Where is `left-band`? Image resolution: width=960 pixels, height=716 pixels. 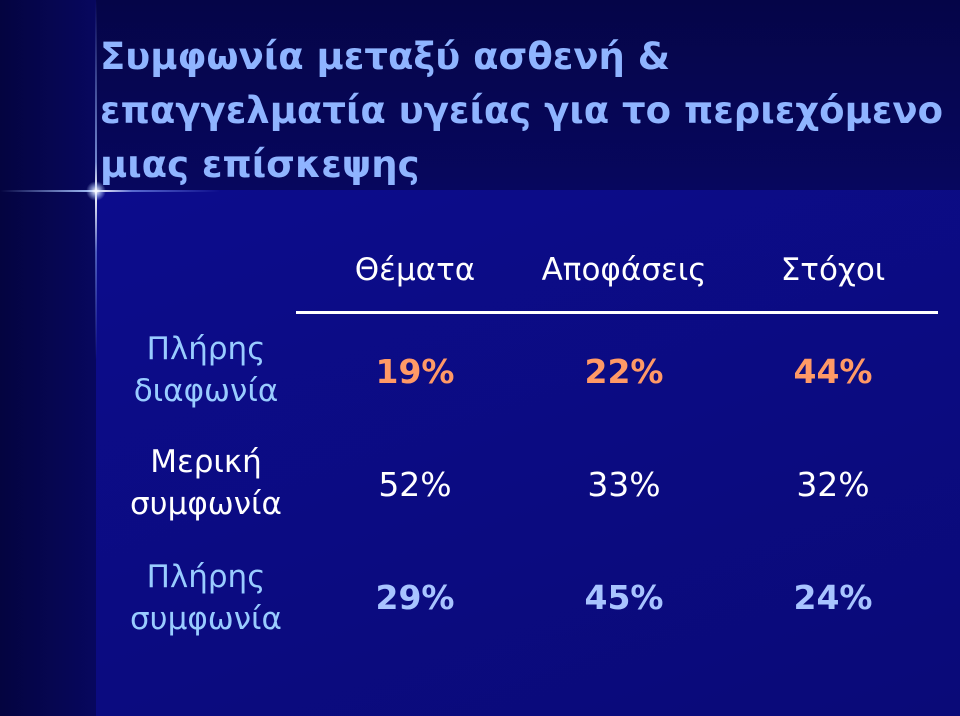 left-band is located at coordinates (48, 358).